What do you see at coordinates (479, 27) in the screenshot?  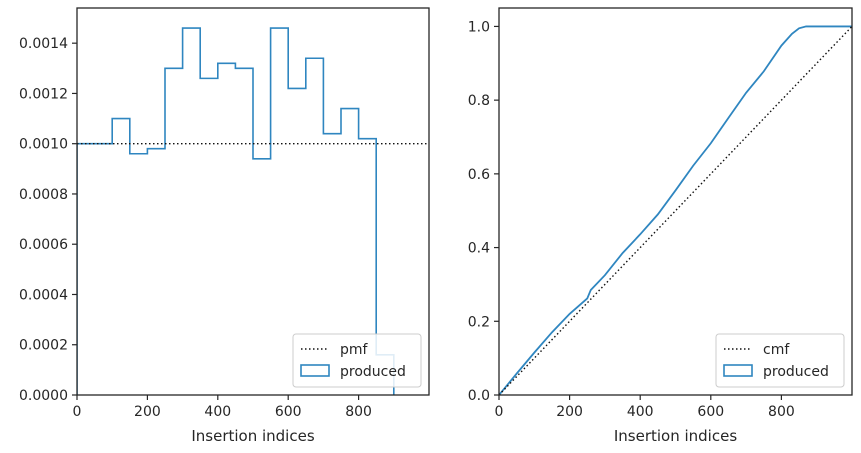 I see `y-tick-label: 1.0` at bounding box center [479, 27].